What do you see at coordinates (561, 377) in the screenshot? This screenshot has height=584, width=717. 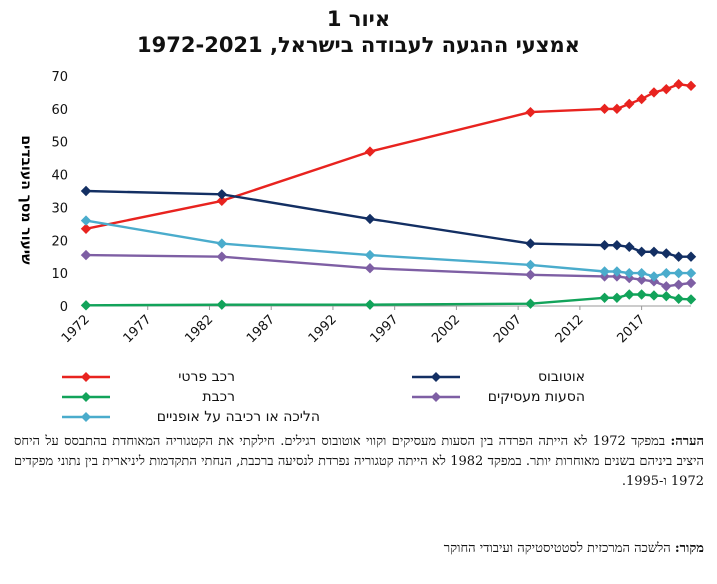 I see `legend-label: אוטובוס` at bounding box center [561, 377].